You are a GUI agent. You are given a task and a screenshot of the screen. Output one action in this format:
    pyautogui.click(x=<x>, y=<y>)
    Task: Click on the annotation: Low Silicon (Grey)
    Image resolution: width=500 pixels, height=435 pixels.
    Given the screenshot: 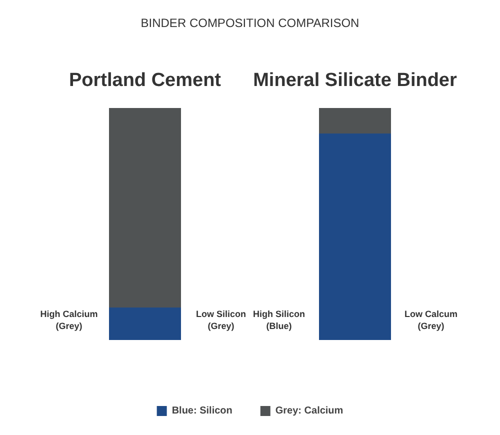 What is the action you would take?
    pyautogui.click(x=221, y=320)
    